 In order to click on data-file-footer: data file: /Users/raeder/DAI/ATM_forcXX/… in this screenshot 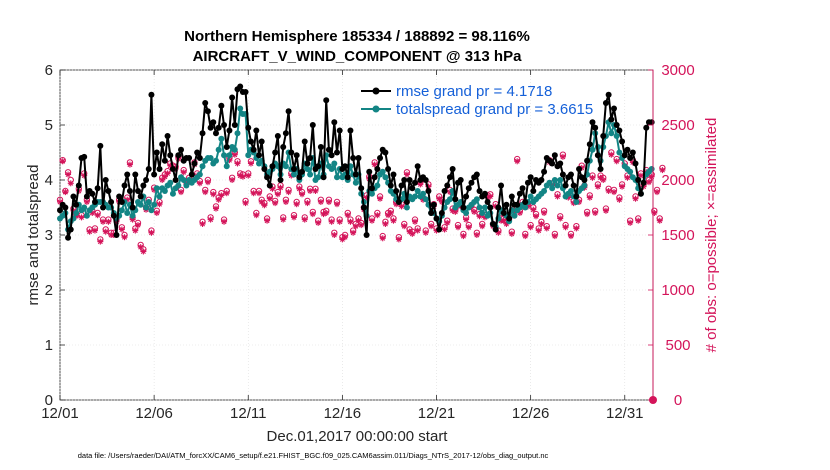, I will do `click(313, 455)`.